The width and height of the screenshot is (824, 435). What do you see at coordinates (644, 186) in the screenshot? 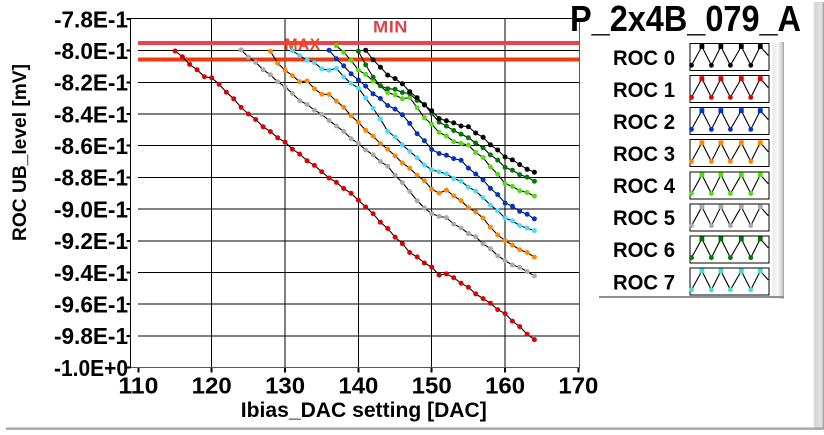
I see `svg-text: ROC 4` at bounding box center [644, 186].